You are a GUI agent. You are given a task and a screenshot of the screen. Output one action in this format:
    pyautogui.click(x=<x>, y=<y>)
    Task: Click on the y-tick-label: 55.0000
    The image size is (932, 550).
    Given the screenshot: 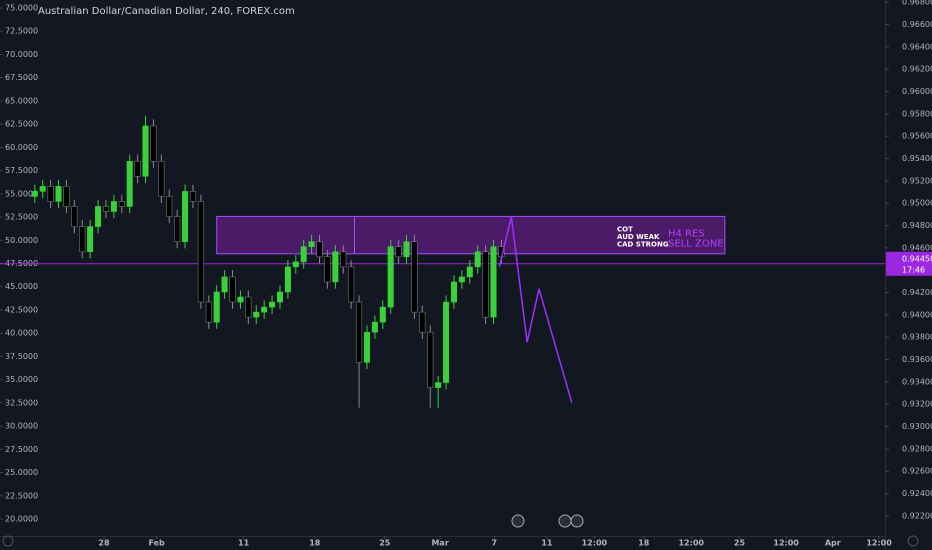 What is the action you would take?
    pyautogui.click(x=21, y=193)
    